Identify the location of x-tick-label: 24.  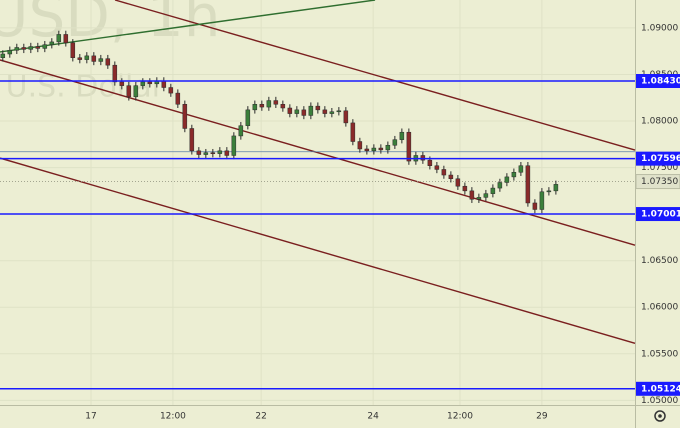
(373, 417).